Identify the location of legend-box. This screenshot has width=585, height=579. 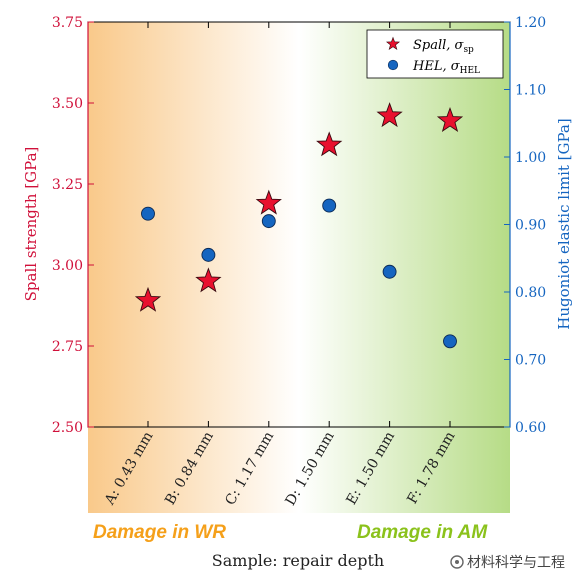
(435, 54).